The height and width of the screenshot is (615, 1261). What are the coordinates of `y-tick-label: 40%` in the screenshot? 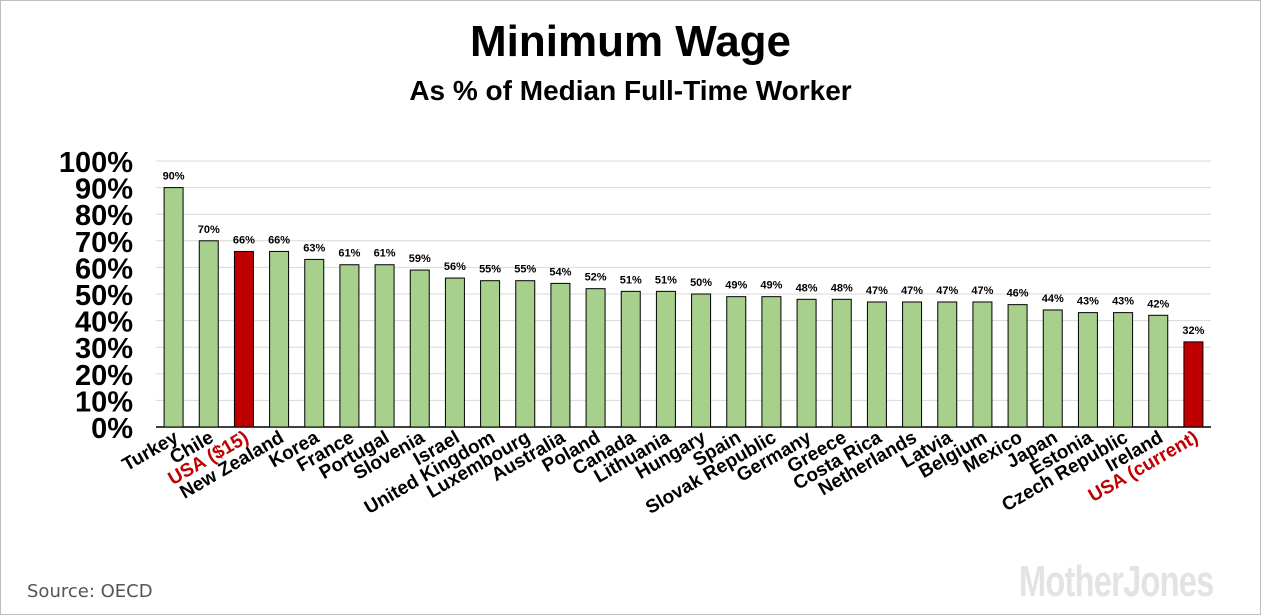 It's located at (104, 323).